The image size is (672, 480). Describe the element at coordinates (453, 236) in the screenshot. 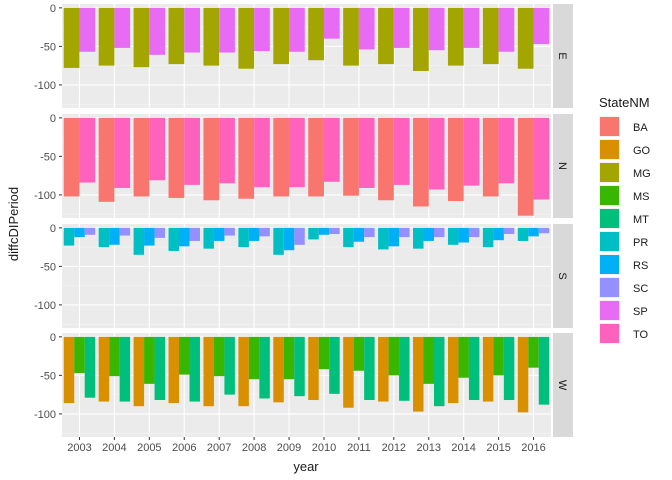

I see `bar-S-PR-2014` at that location.